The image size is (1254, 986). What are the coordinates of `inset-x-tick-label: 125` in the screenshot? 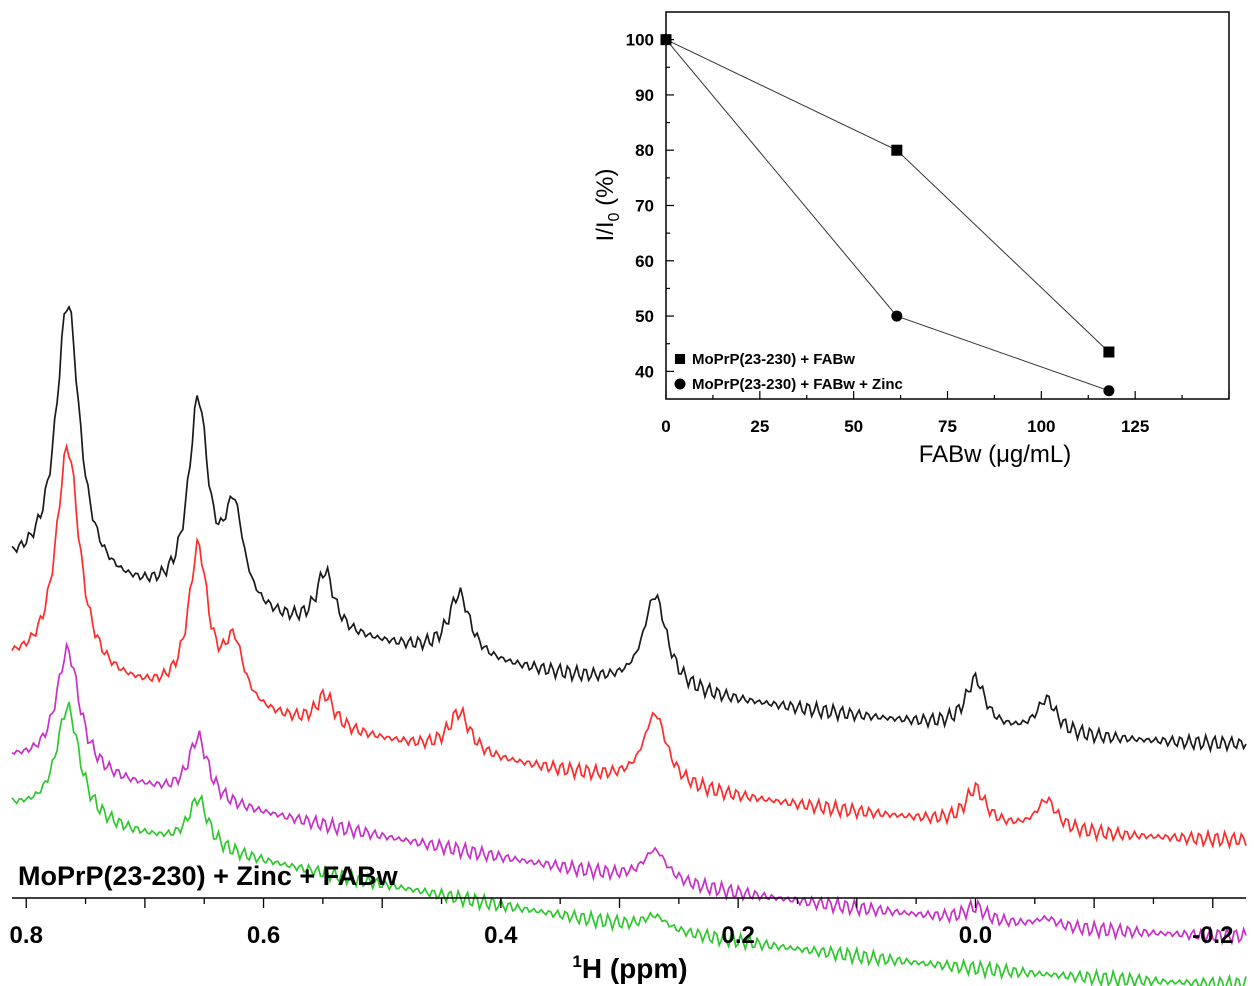 It's located at (1135, 426).